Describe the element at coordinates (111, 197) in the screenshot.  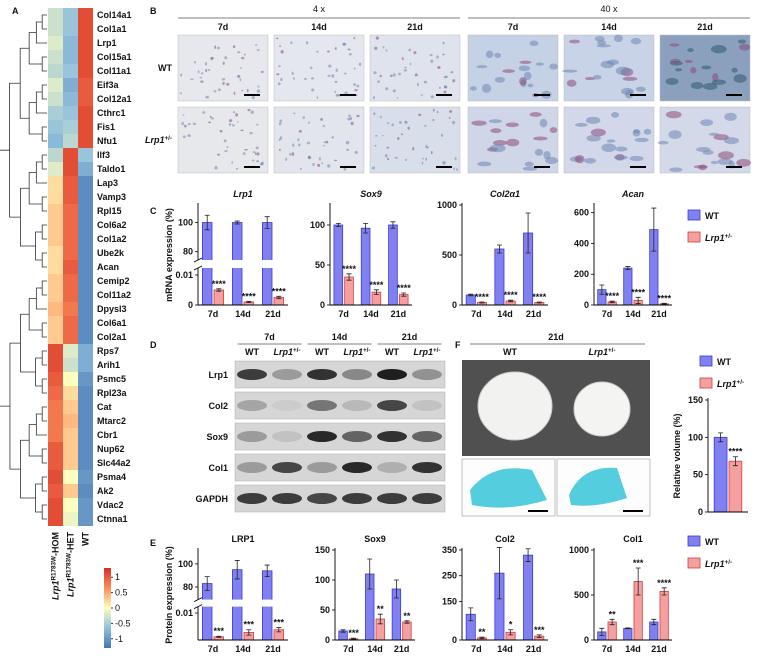
I see `gene-label: Vamp3` at that location.